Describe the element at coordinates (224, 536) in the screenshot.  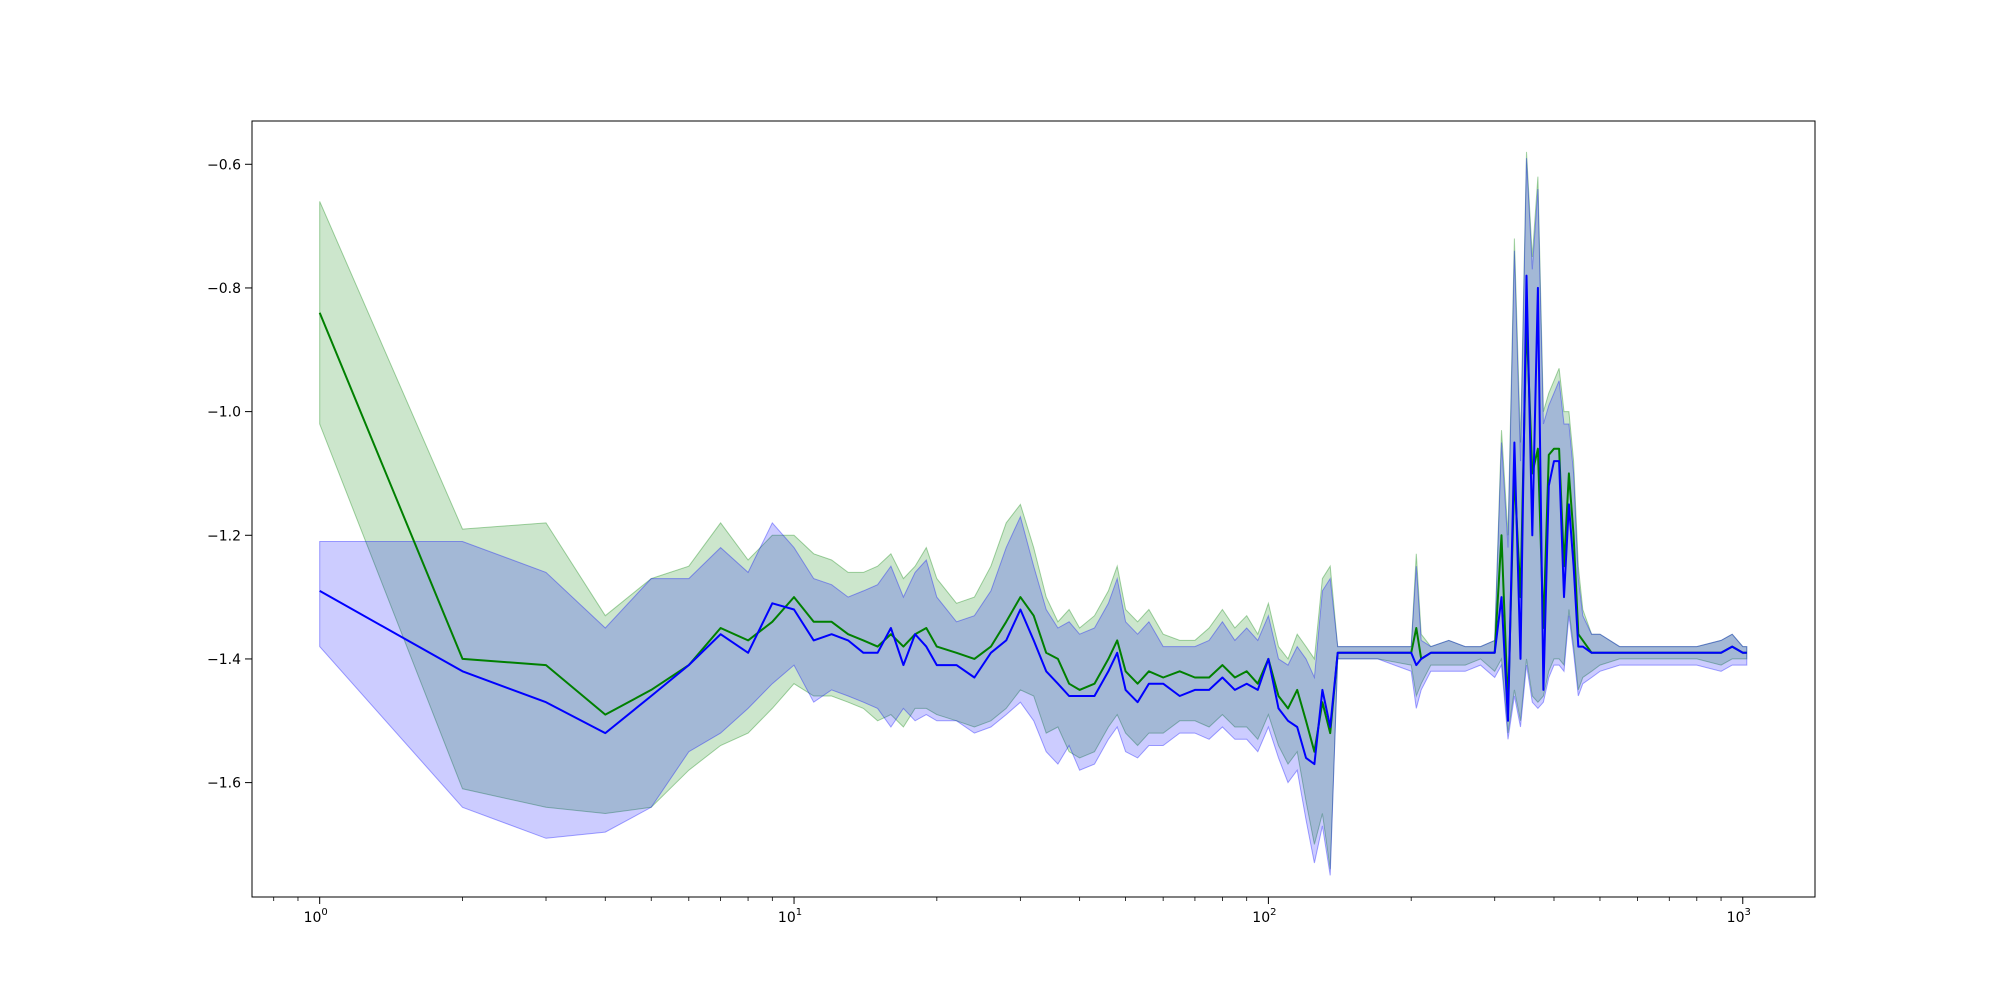
I see `y-tick-label: −1.2` at that location.